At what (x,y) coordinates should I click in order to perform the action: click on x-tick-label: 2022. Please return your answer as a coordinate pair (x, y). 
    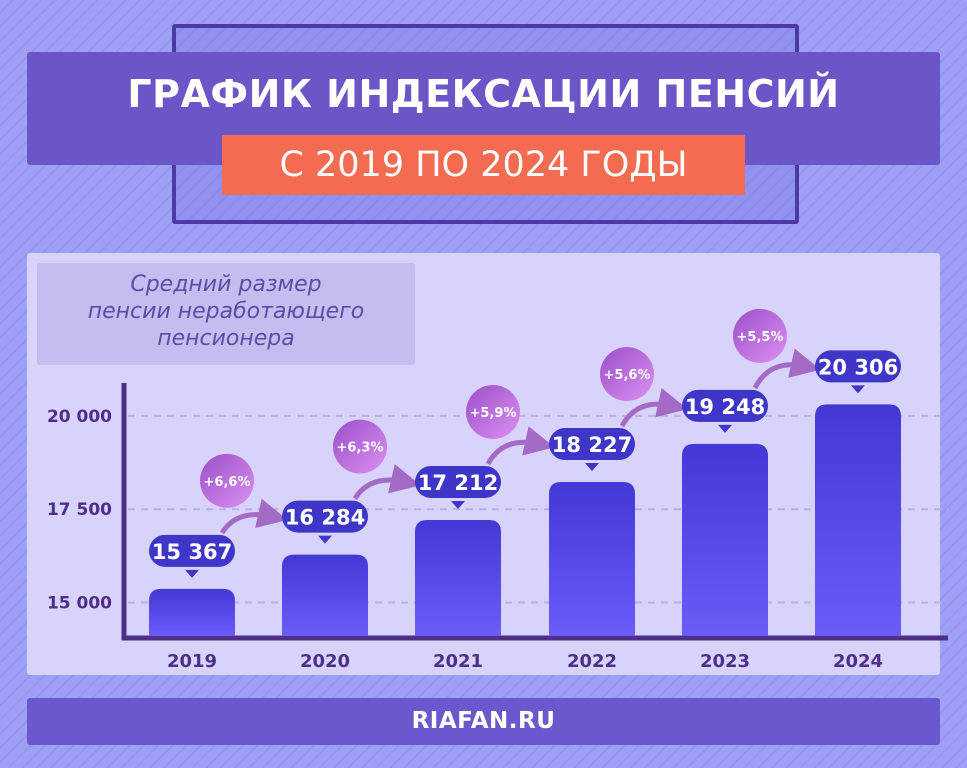
    Looking at the image, I should click on (592, 661).